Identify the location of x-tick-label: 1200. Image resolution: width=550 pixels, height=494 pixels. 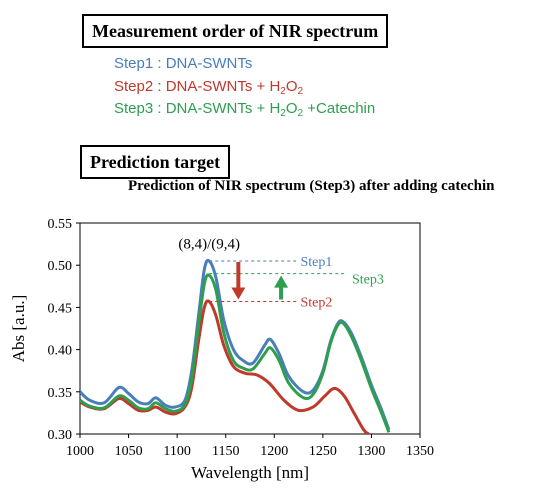
(274, 451).